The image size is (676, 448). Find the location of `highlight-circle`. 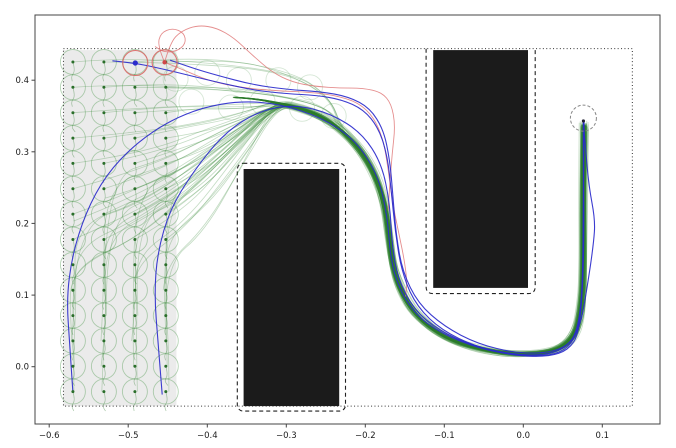

highlight-circle is located at coordinates (164, 62).